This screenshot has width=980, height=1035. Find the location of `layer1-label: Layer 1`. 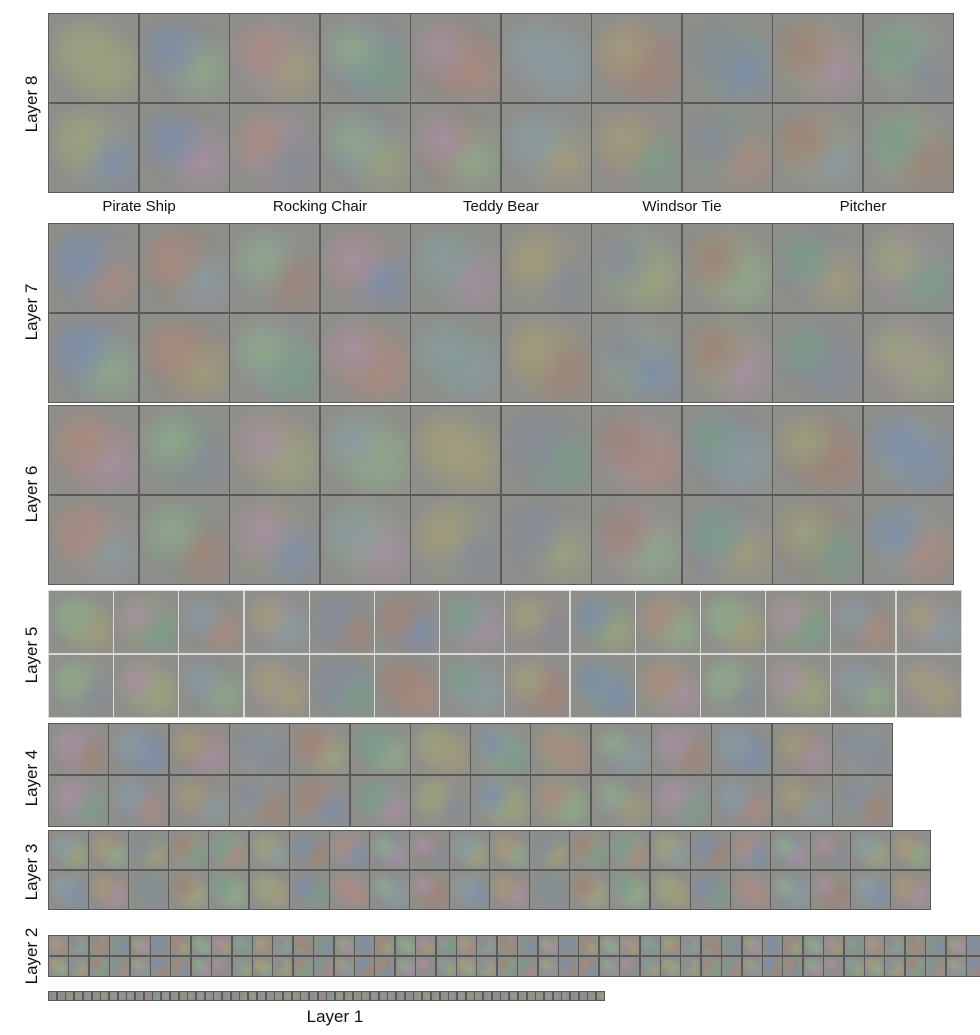

layer1-label: Layer 1 is located at coordinates (335, 1016).